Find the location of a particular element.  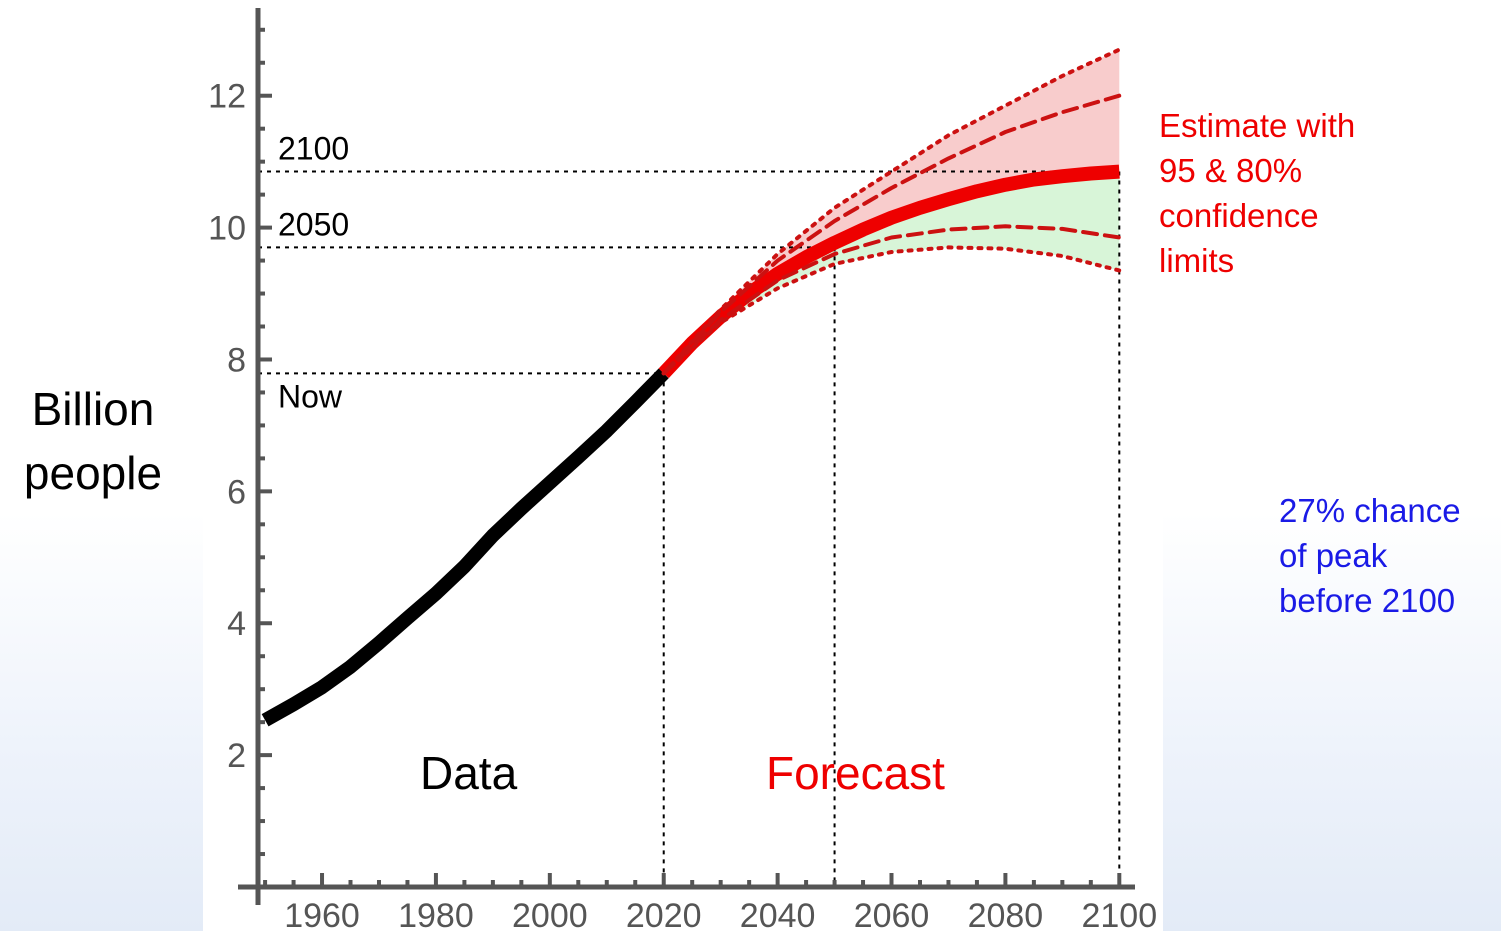

series-upper-80- is located at coordinates (891, 234).